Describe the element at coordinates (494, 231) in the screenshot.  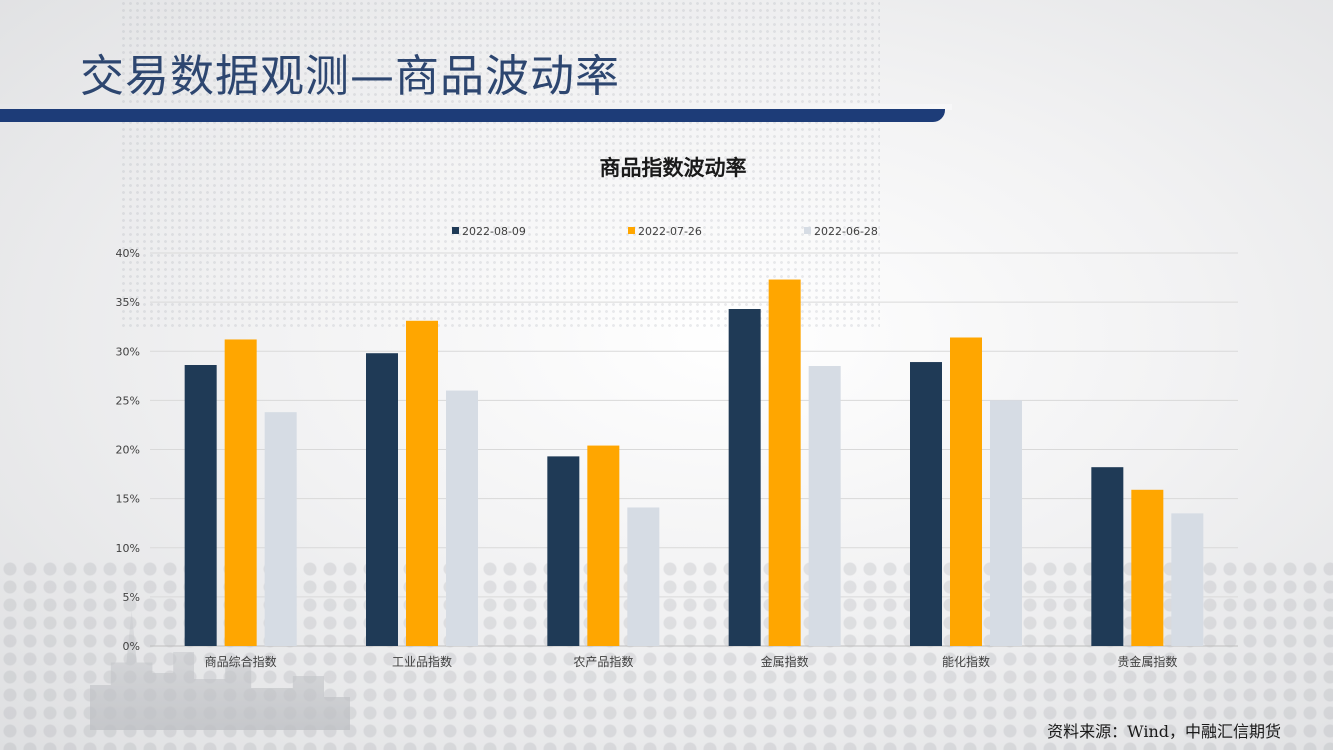
I see `legend-label: 2022-08-09` at that location.